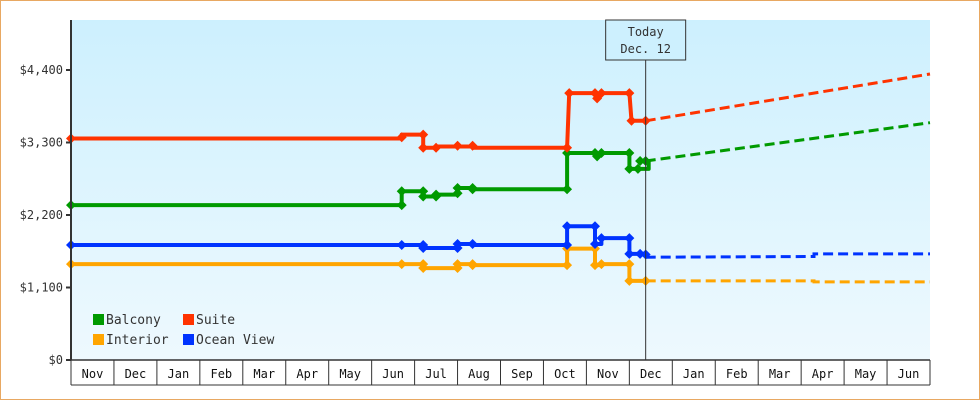  I want to click on month-label: Aug, so click(479, 374).